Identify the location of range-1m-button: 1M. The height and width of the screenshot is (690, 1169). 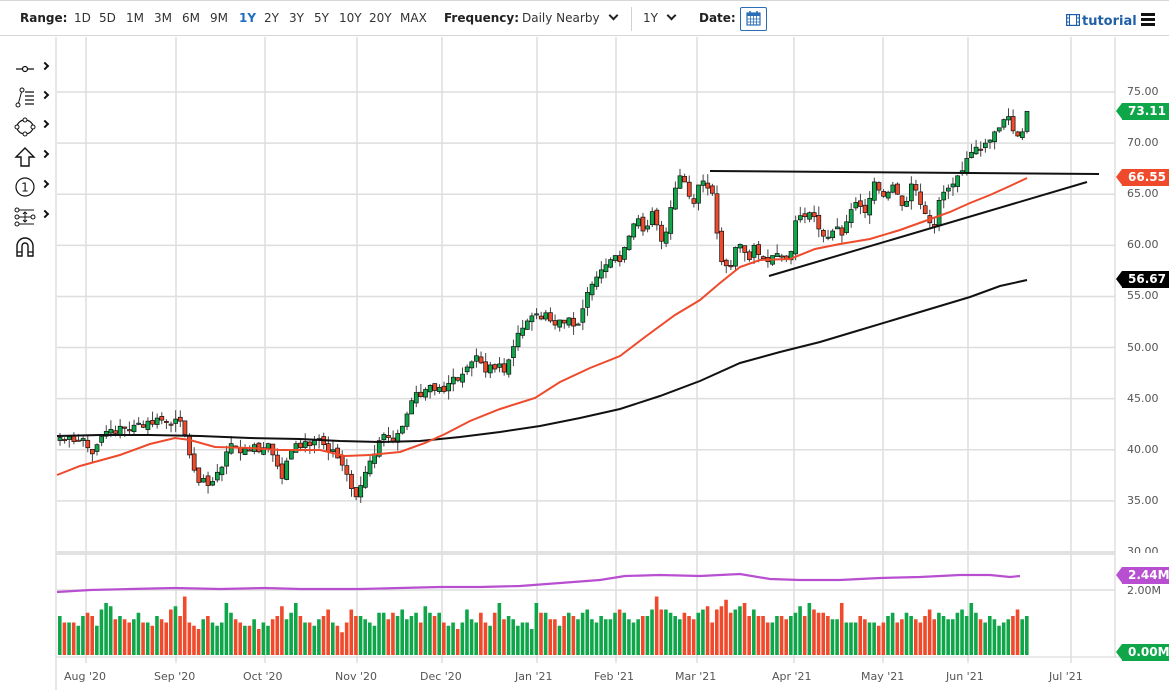
(135, 18).